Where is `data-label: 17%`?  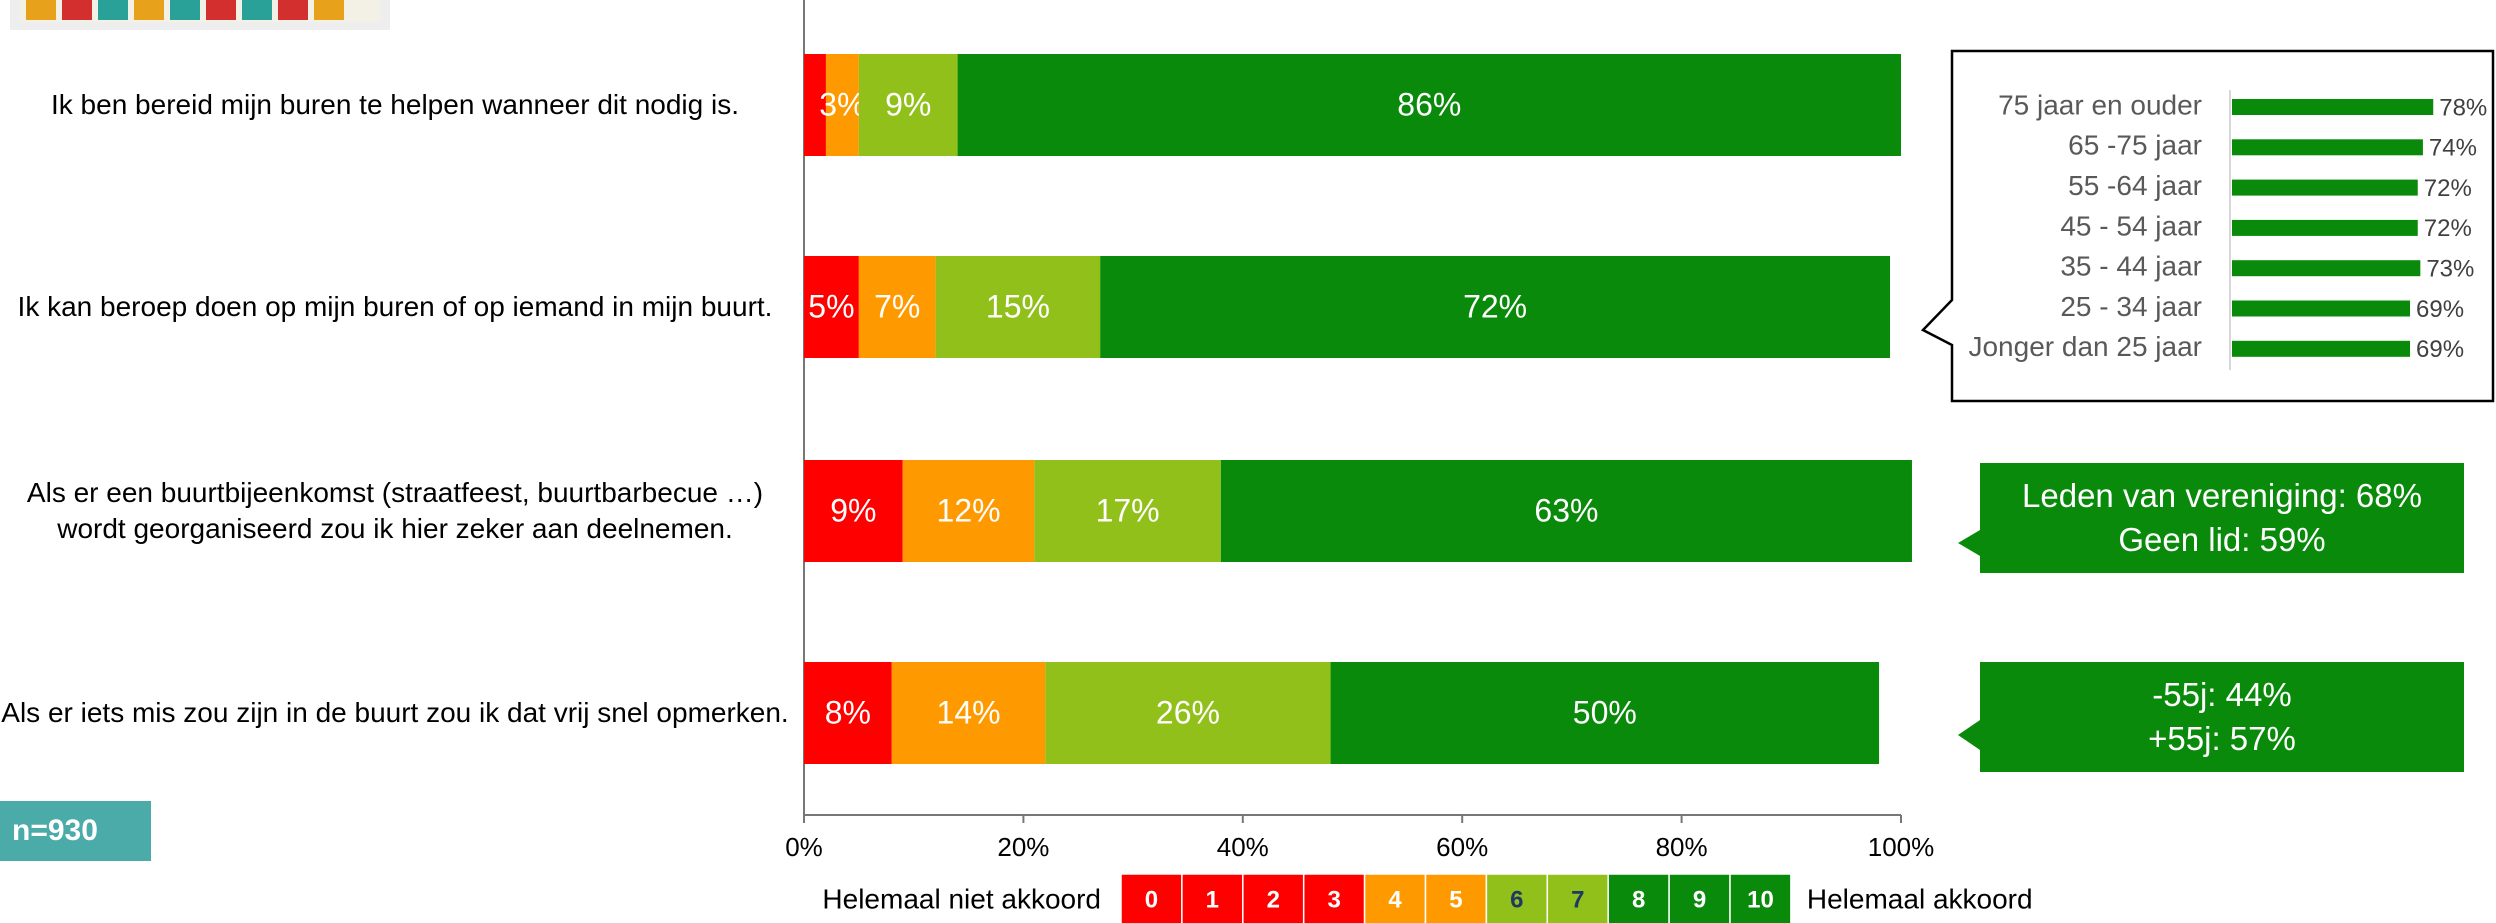
data-label: 17% is located at coordinates (1128, 510).